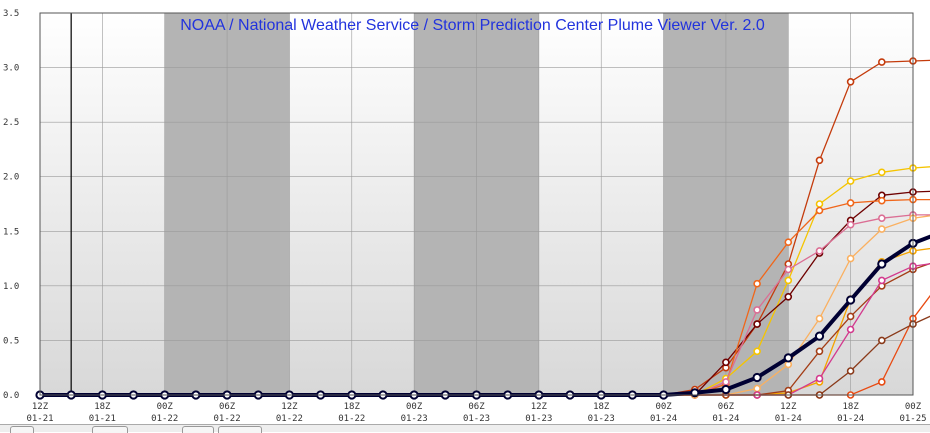 The image size is (930, 433). I want to click on y-tick-label: 2.0, so click(11, 178).